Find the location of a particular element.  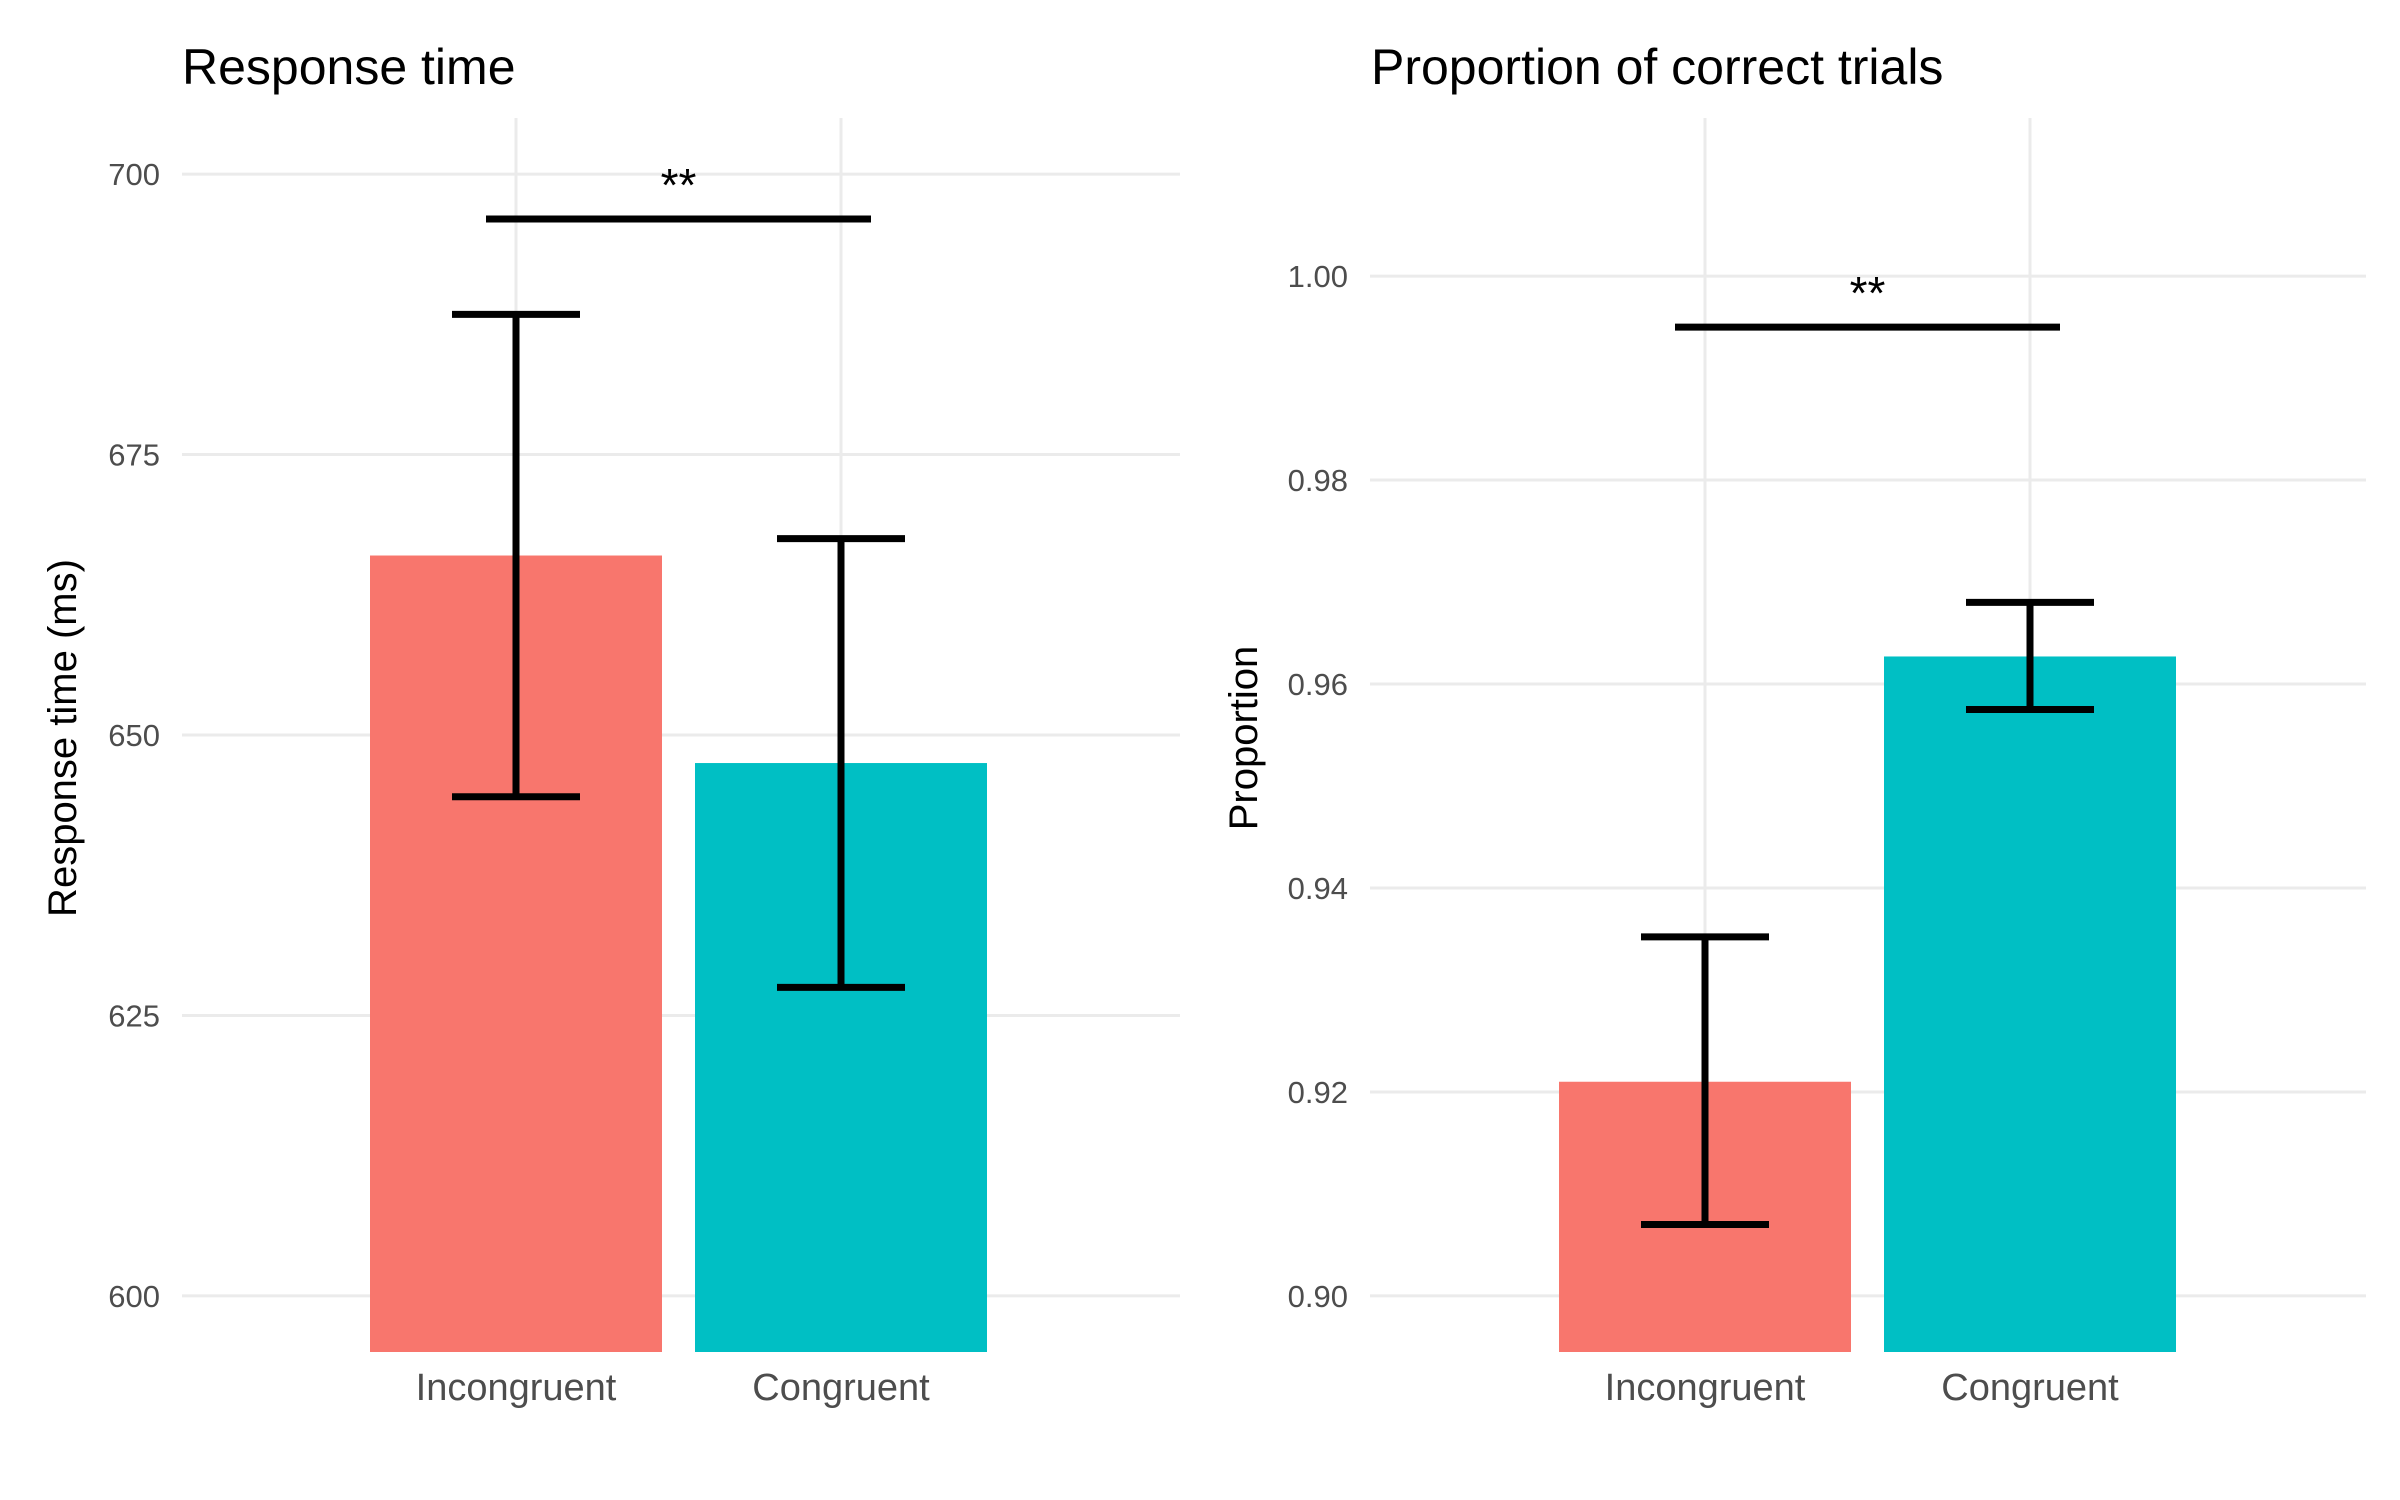

y-tick-label: 675 is located at coordinates (134, 455).